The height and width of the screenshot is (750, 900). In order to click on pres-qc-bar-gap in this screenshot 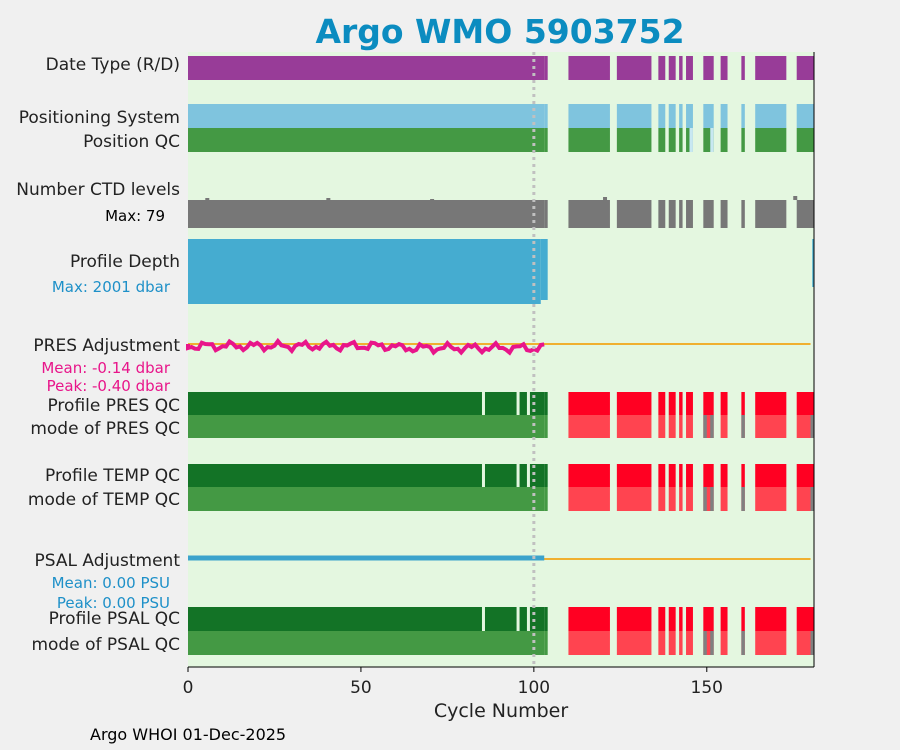, I will do `click(528, 403)`.